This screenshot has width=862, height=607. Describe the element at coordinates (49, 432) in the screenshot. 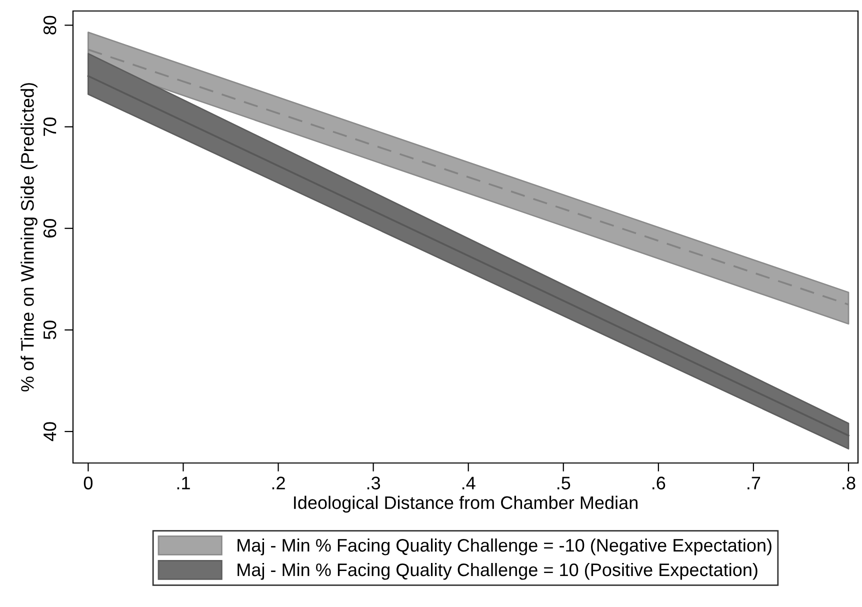

I see `y-tick-label: 40` at that location.